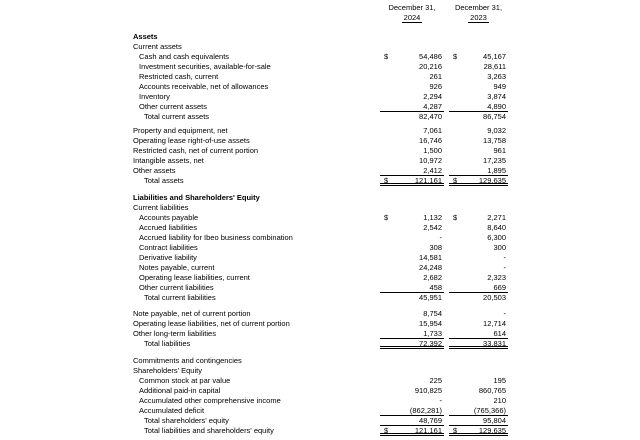  I want to click on cell-value: 6,300, so click(496, 237).